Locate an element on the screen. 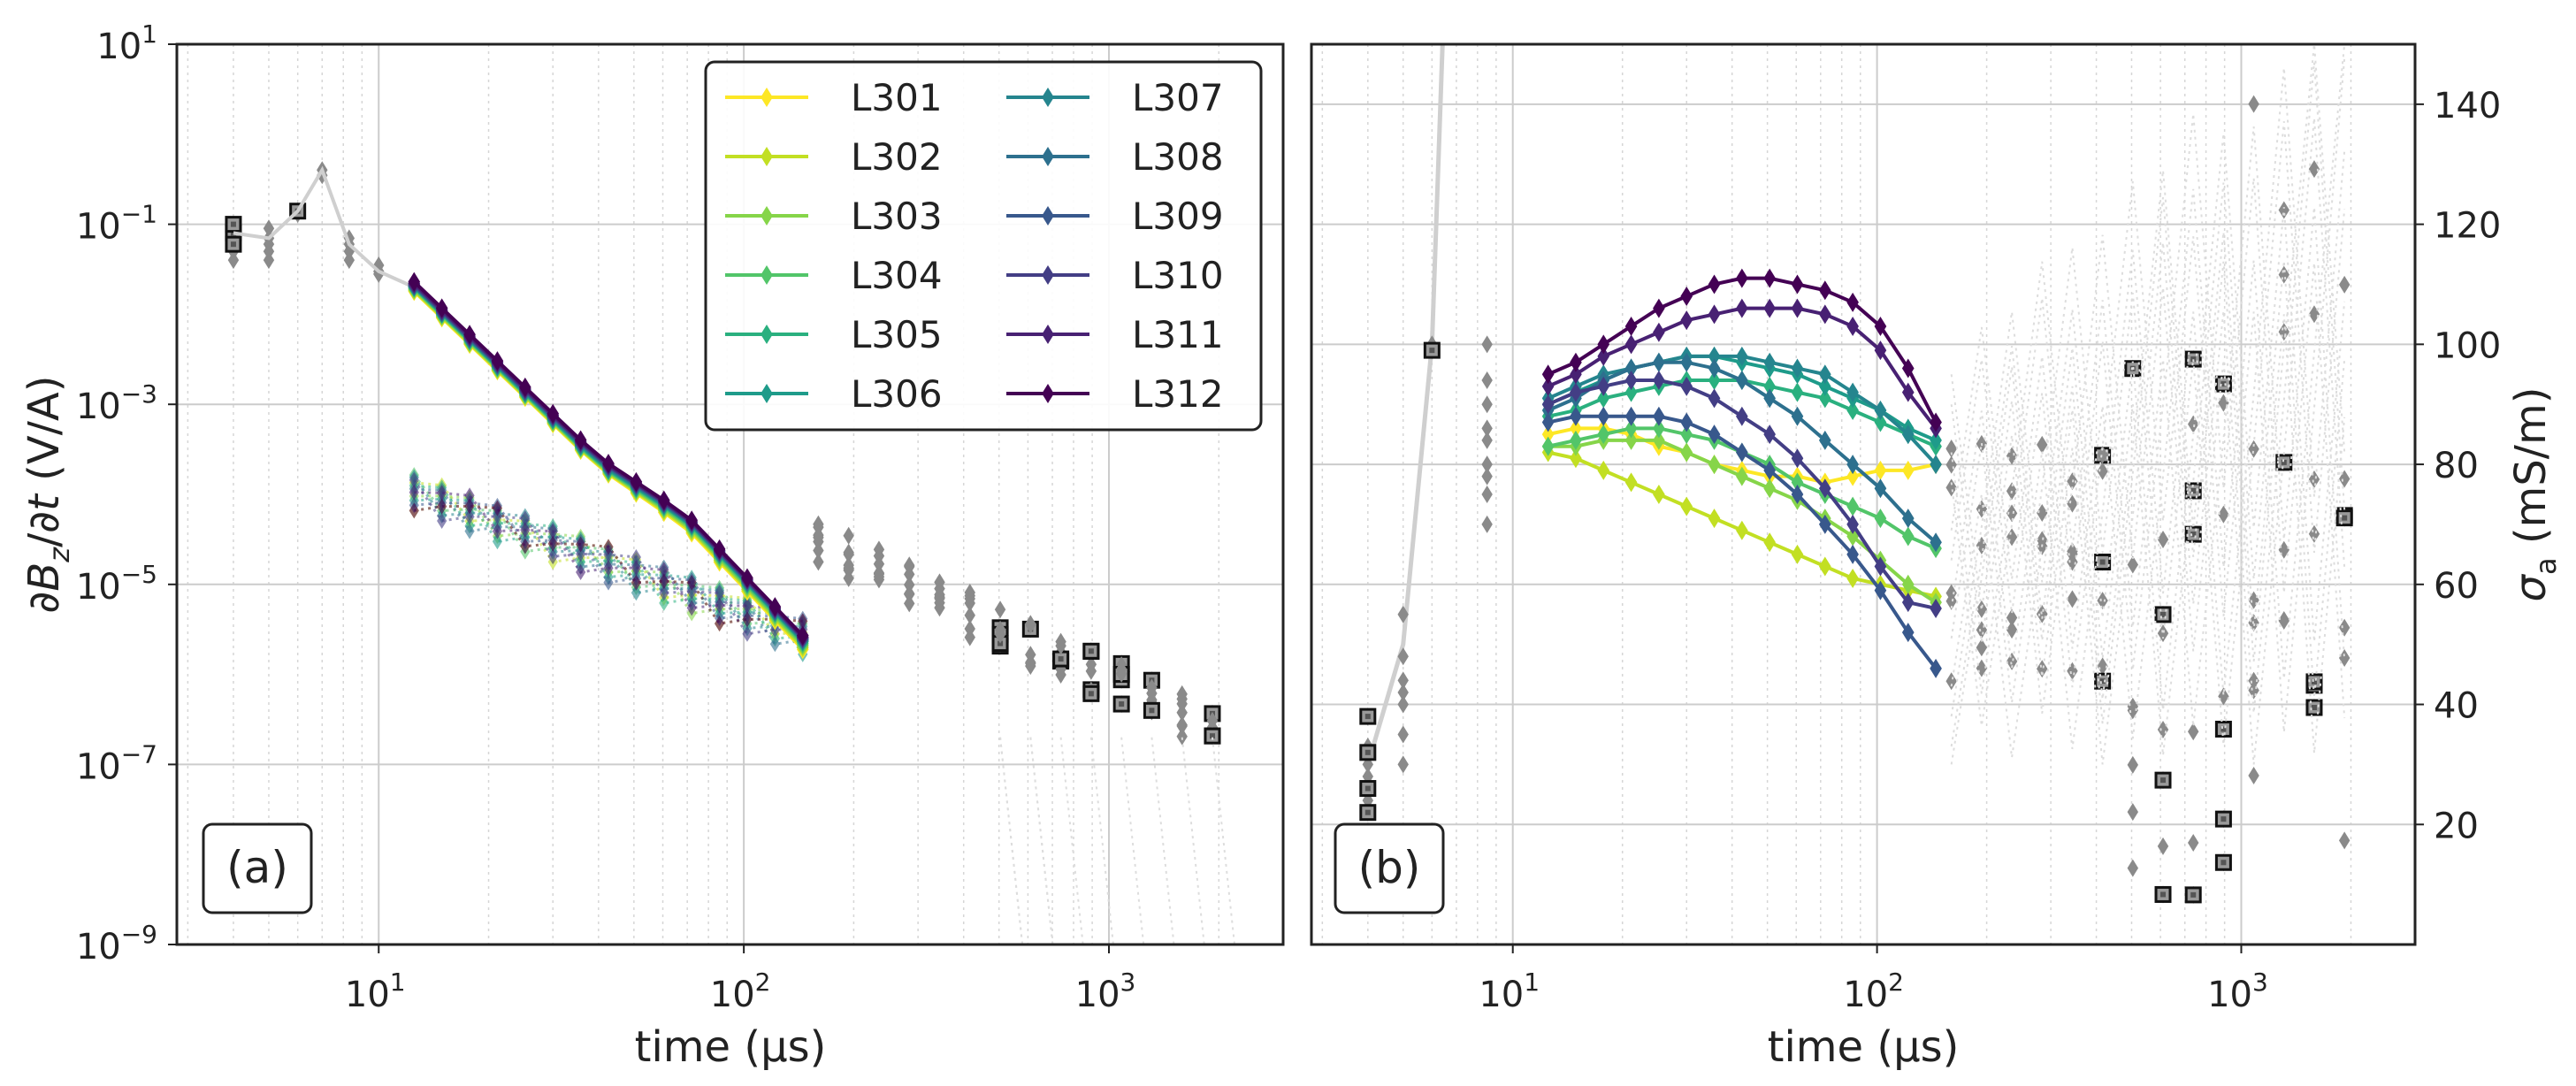  y-tick-label: 60 is located at coordinates (2456, 586).